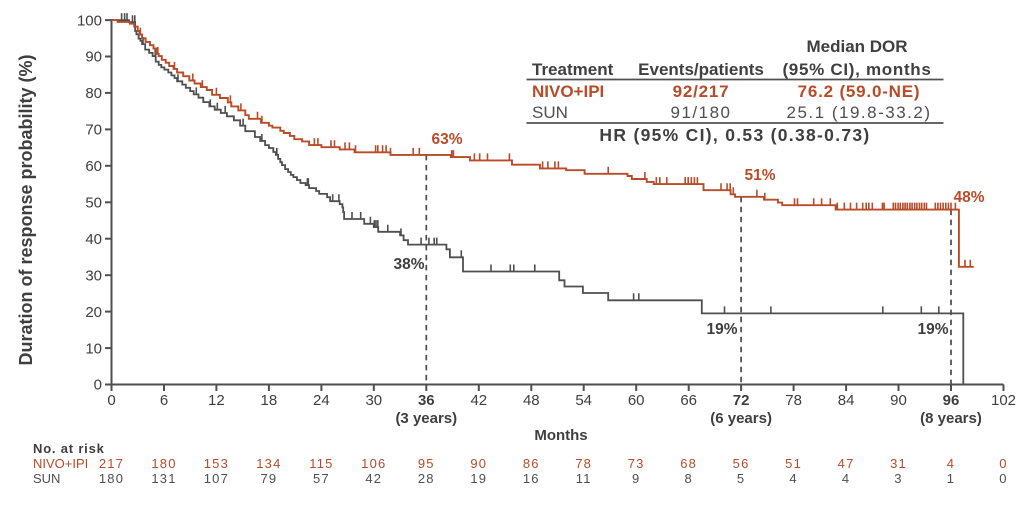 Image resolution: width=1032 pixels, height=505 pixels. What do you see at coordinates (636, 463) in the screenshot?
I see `svg-text: 73` at bounding box center [636, 463].